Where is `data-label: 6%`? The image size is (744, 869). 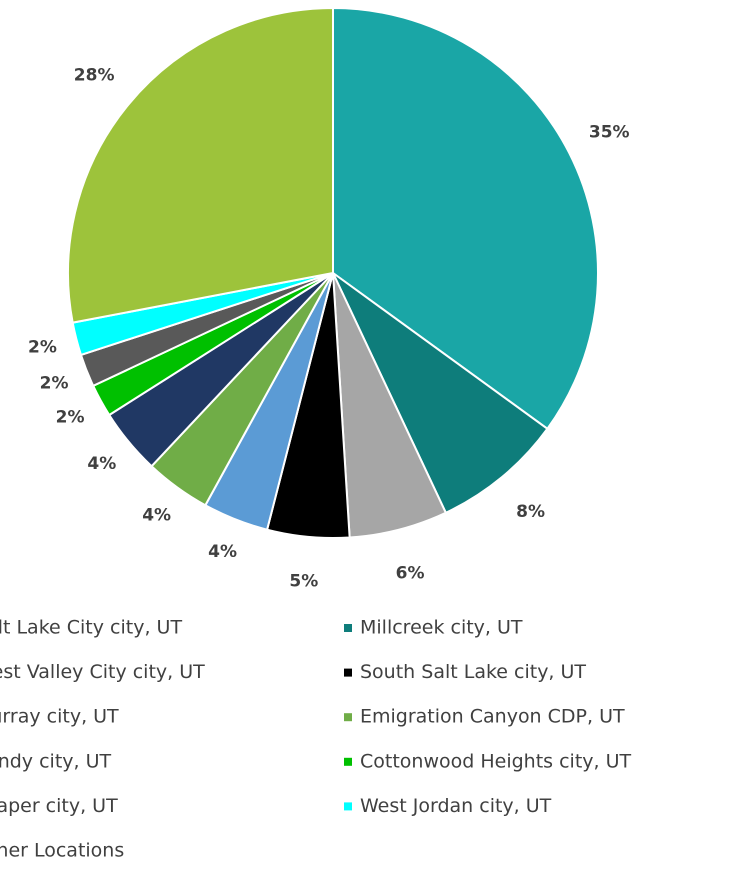
data-label: 6% is located at coordinates (410, 573).